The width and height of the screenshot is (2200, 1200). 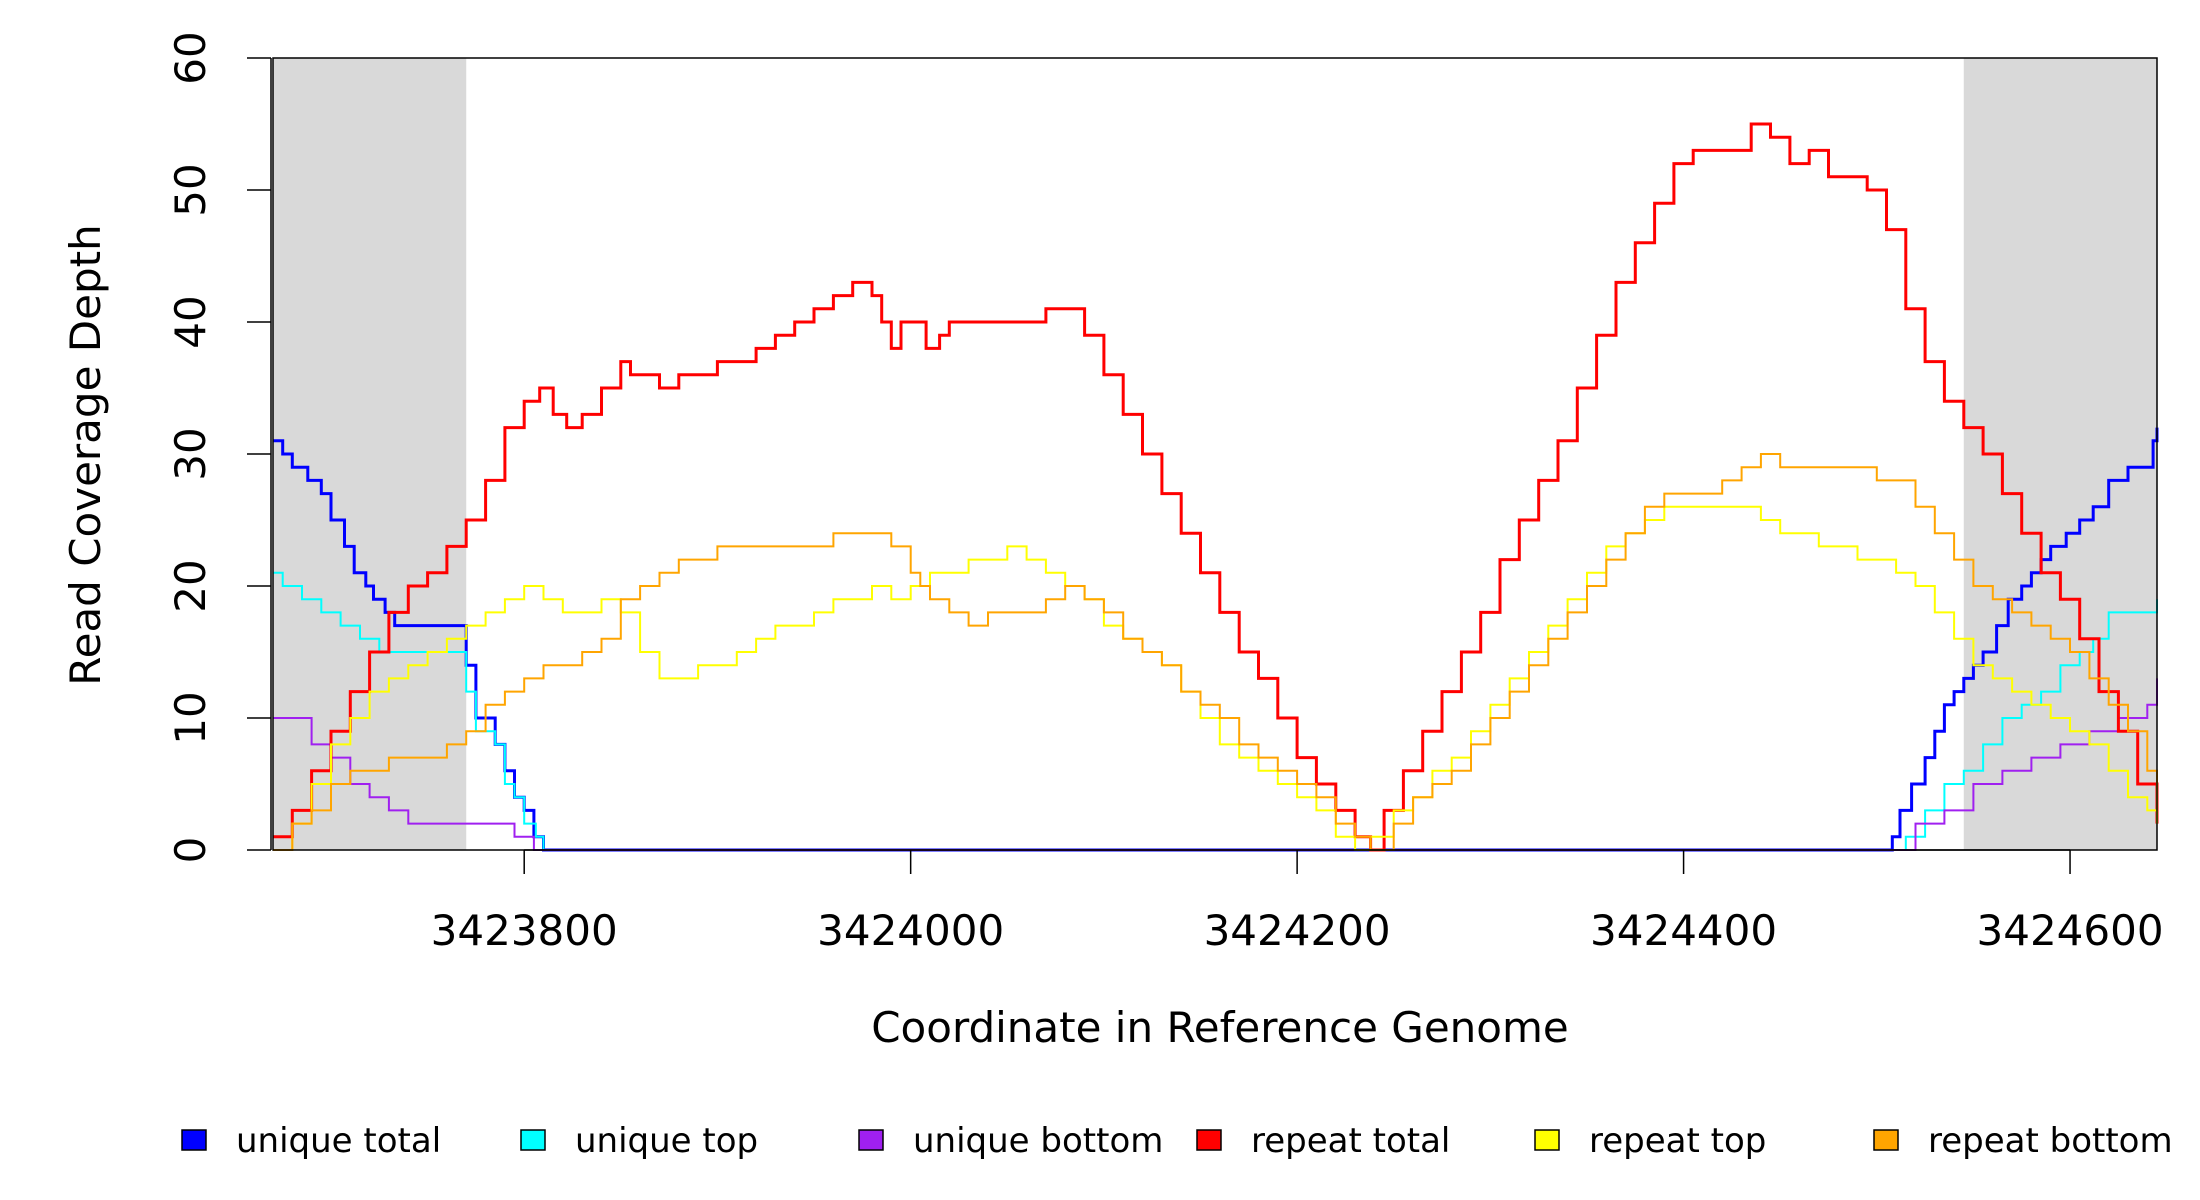 I want to click on legend-item-unique-total: unique total, so click(x=311, y=1141).